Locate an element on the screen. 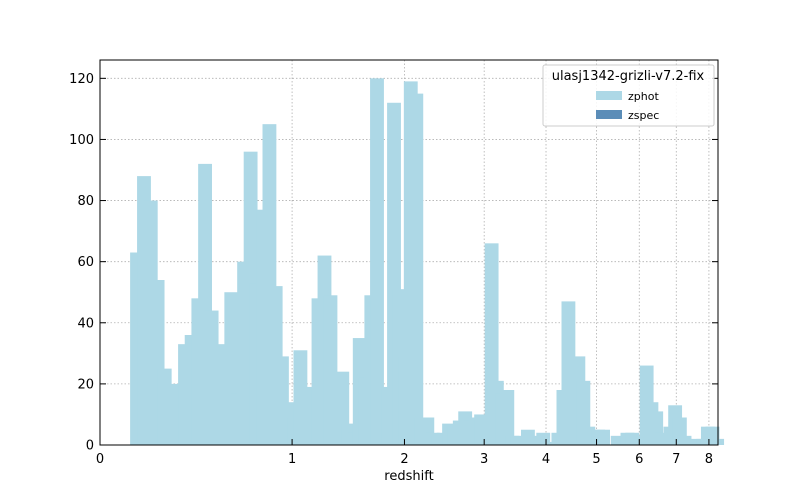 Image resolution: width=800 pixels, height=500 pixels. legend: ulasj1342-grizli-v7.2-fix zphot zspec is located at coordinates (628, 95).